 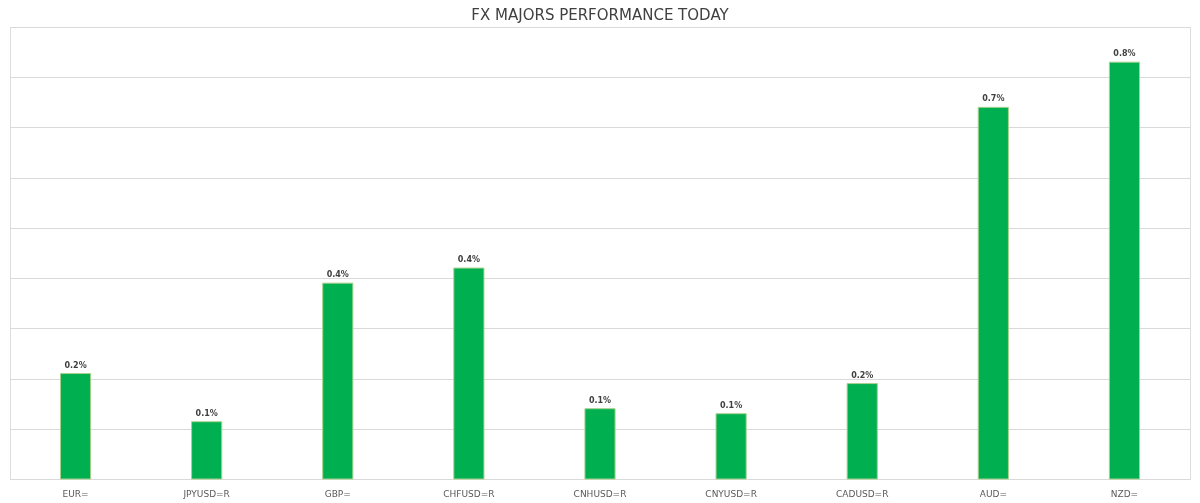 I want to click on x-tick-label: CHFUSD=R, so click(x=469, y=493).